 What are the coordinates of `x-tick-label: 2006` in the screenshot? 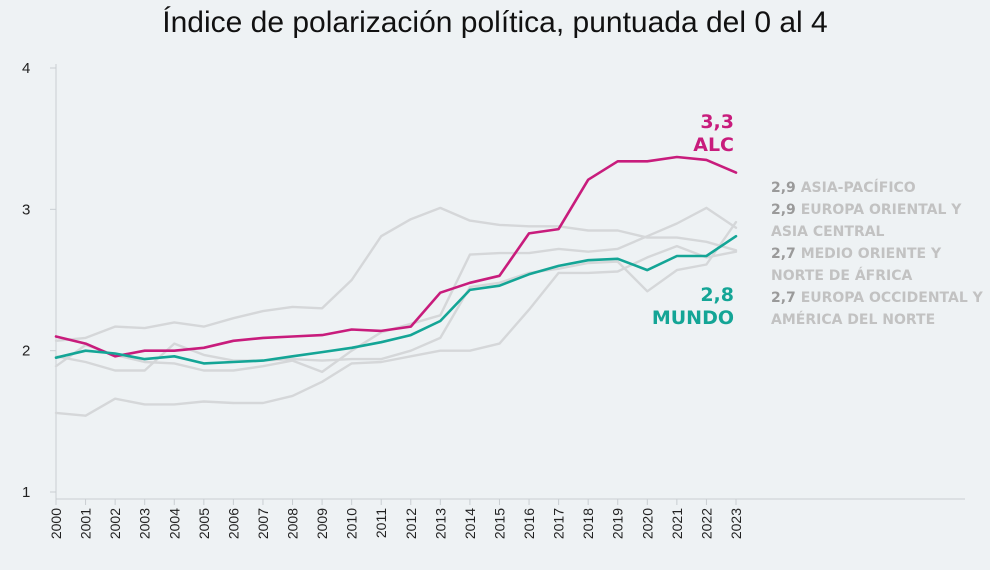 It's located at (233, 523).